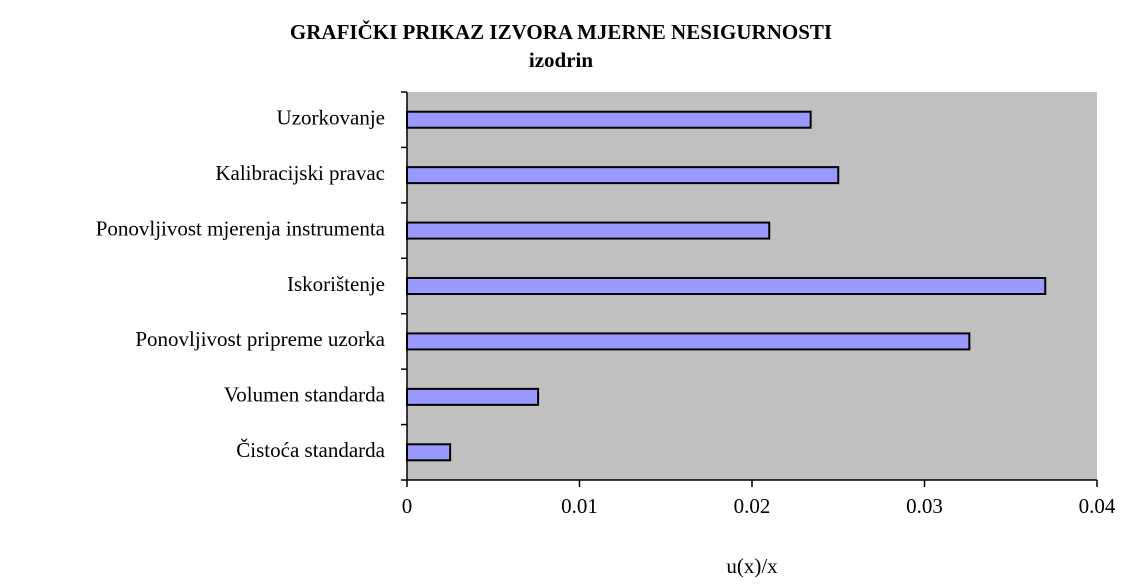 The width and height of the screenshot is (1122, 586). Describe the element at coordinates (752, 506) in the screenshot. I see `x-tick-label: 0.02` at that location.